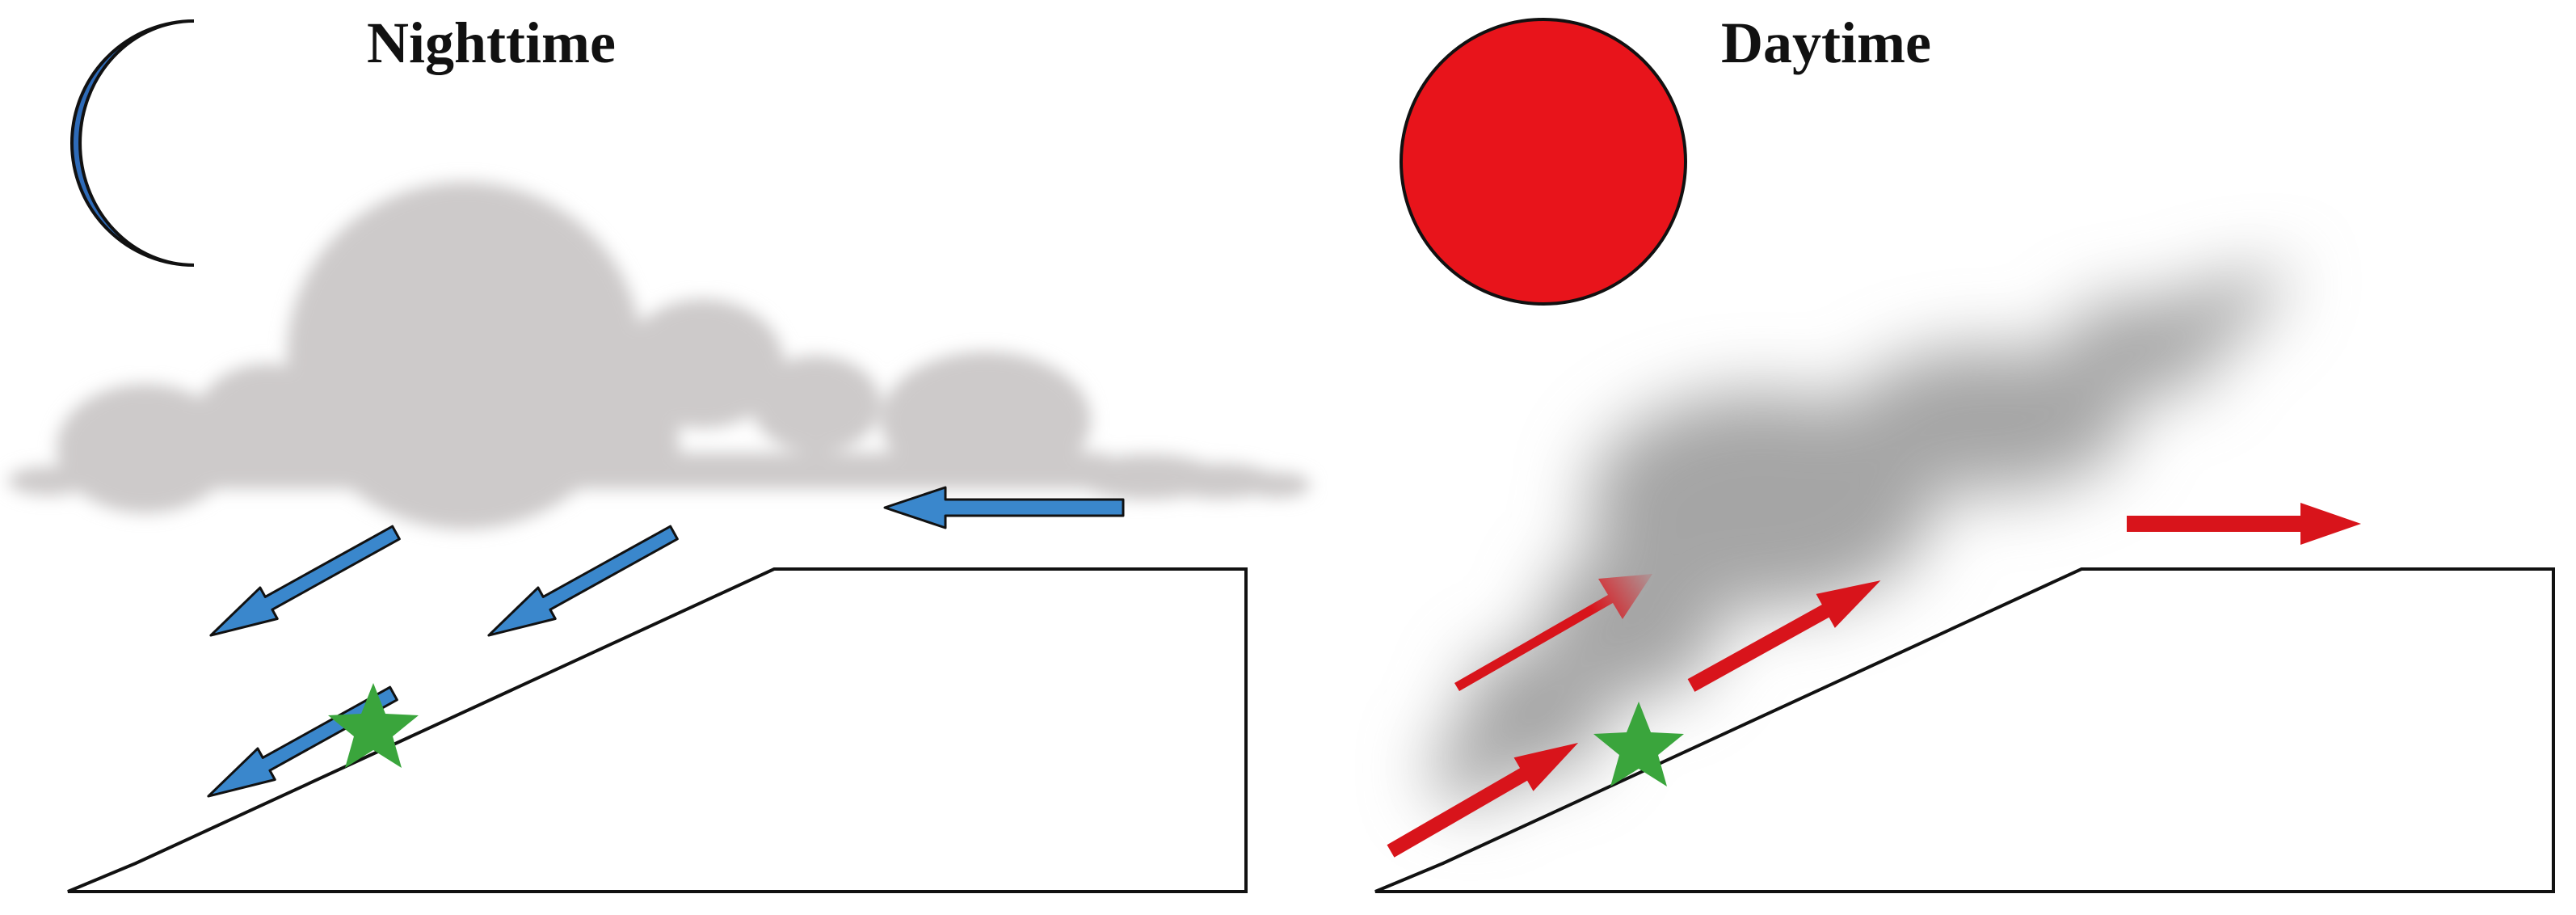 The height and width of the screenshot is (915, 2576). I want to click on day-arrow-slope-lower, so click(1483, 800).